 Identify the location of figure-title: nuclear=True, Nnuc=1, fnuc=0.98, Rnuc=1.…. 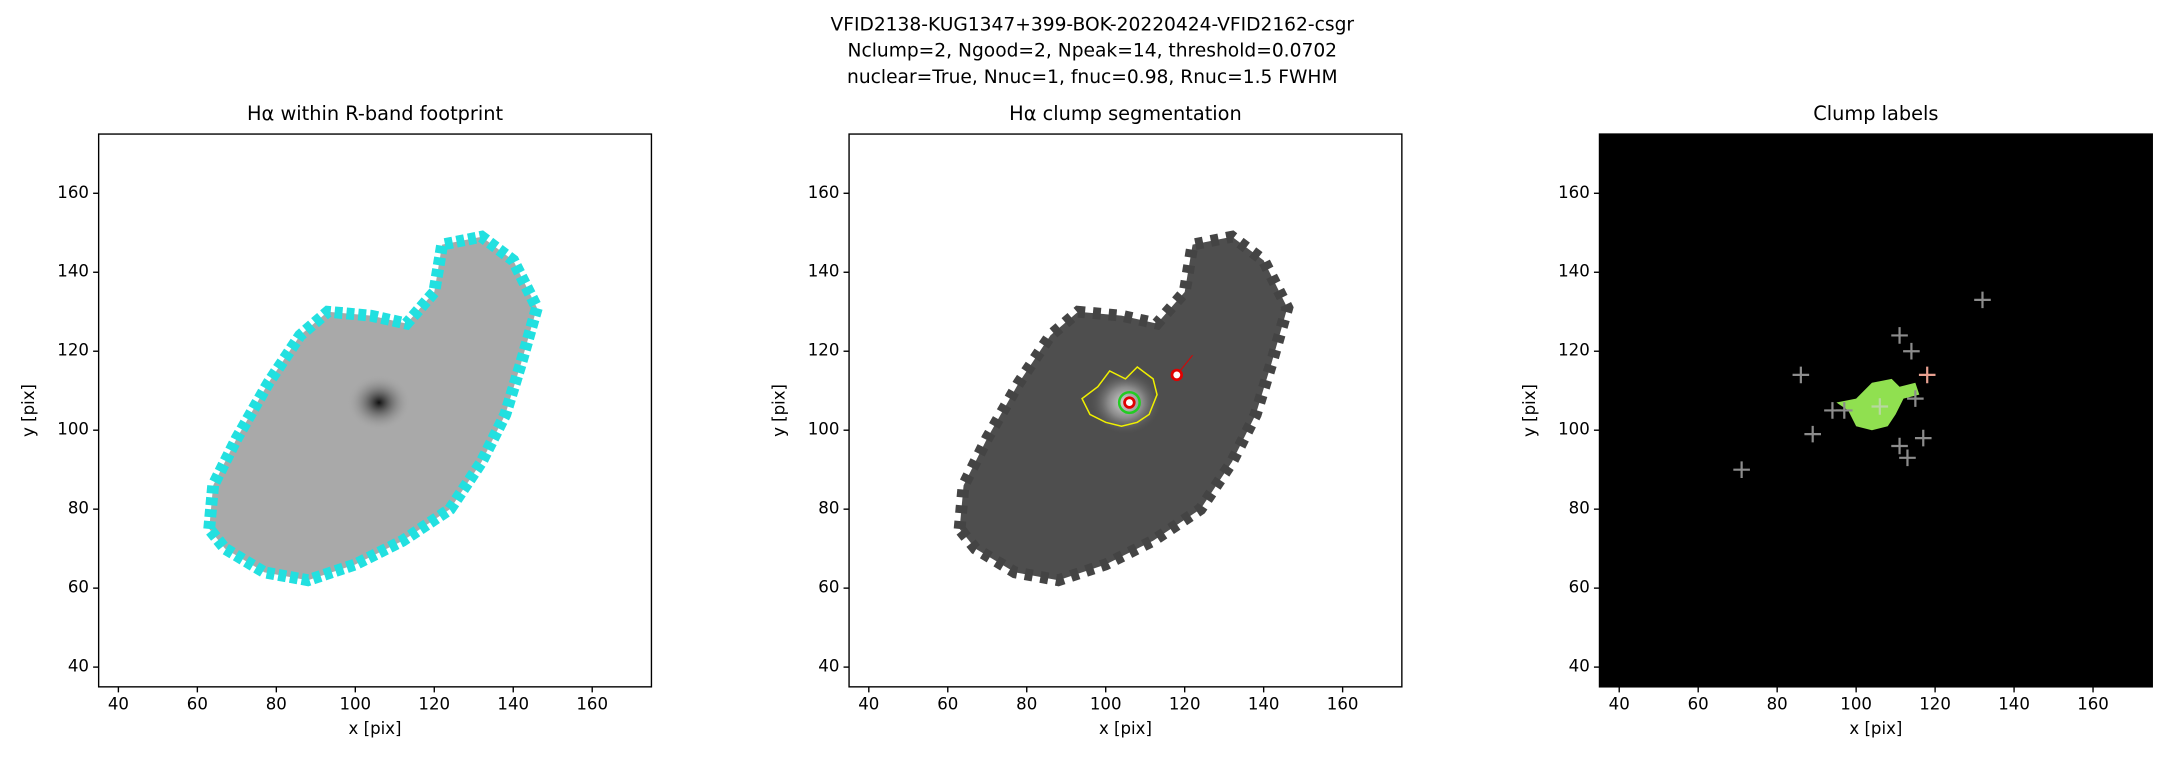
(1092, 77).